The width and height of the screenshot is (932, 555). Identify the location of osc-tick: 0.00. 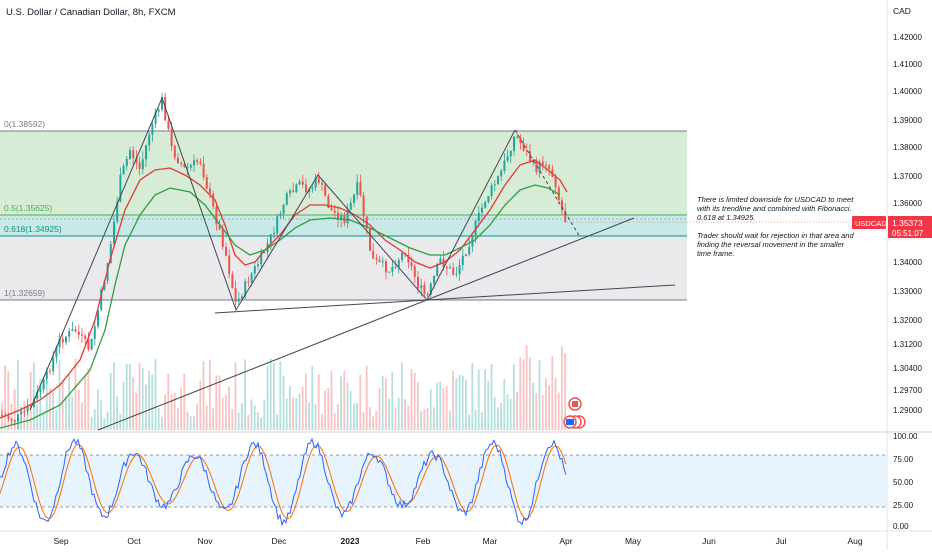
(901, 526).